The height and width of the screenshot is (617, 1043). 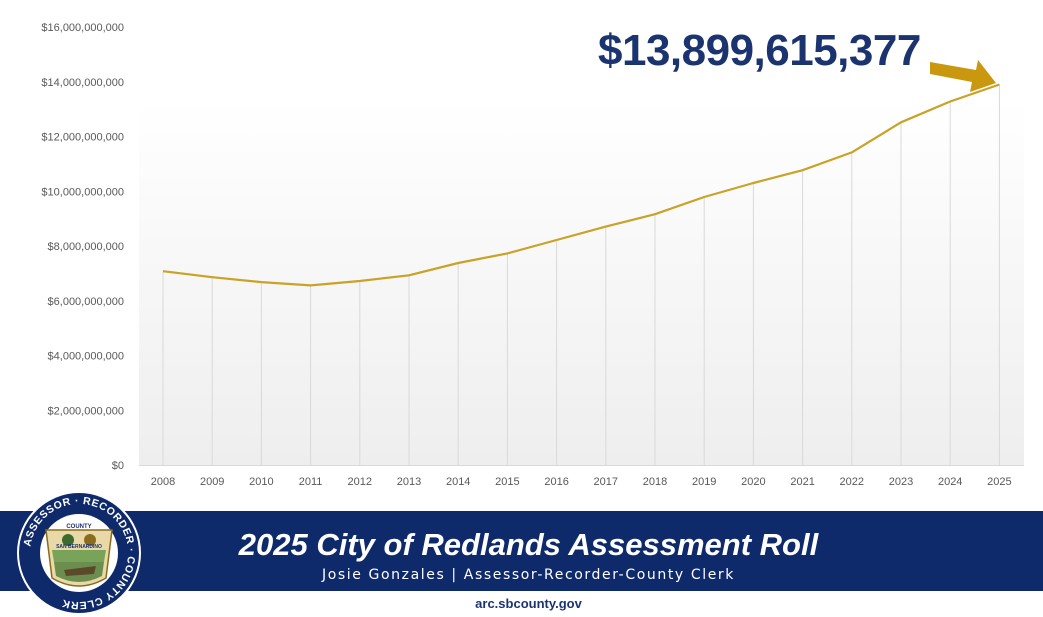 I want to click on x-tick-label: 2012, so click(x=360, y=482).